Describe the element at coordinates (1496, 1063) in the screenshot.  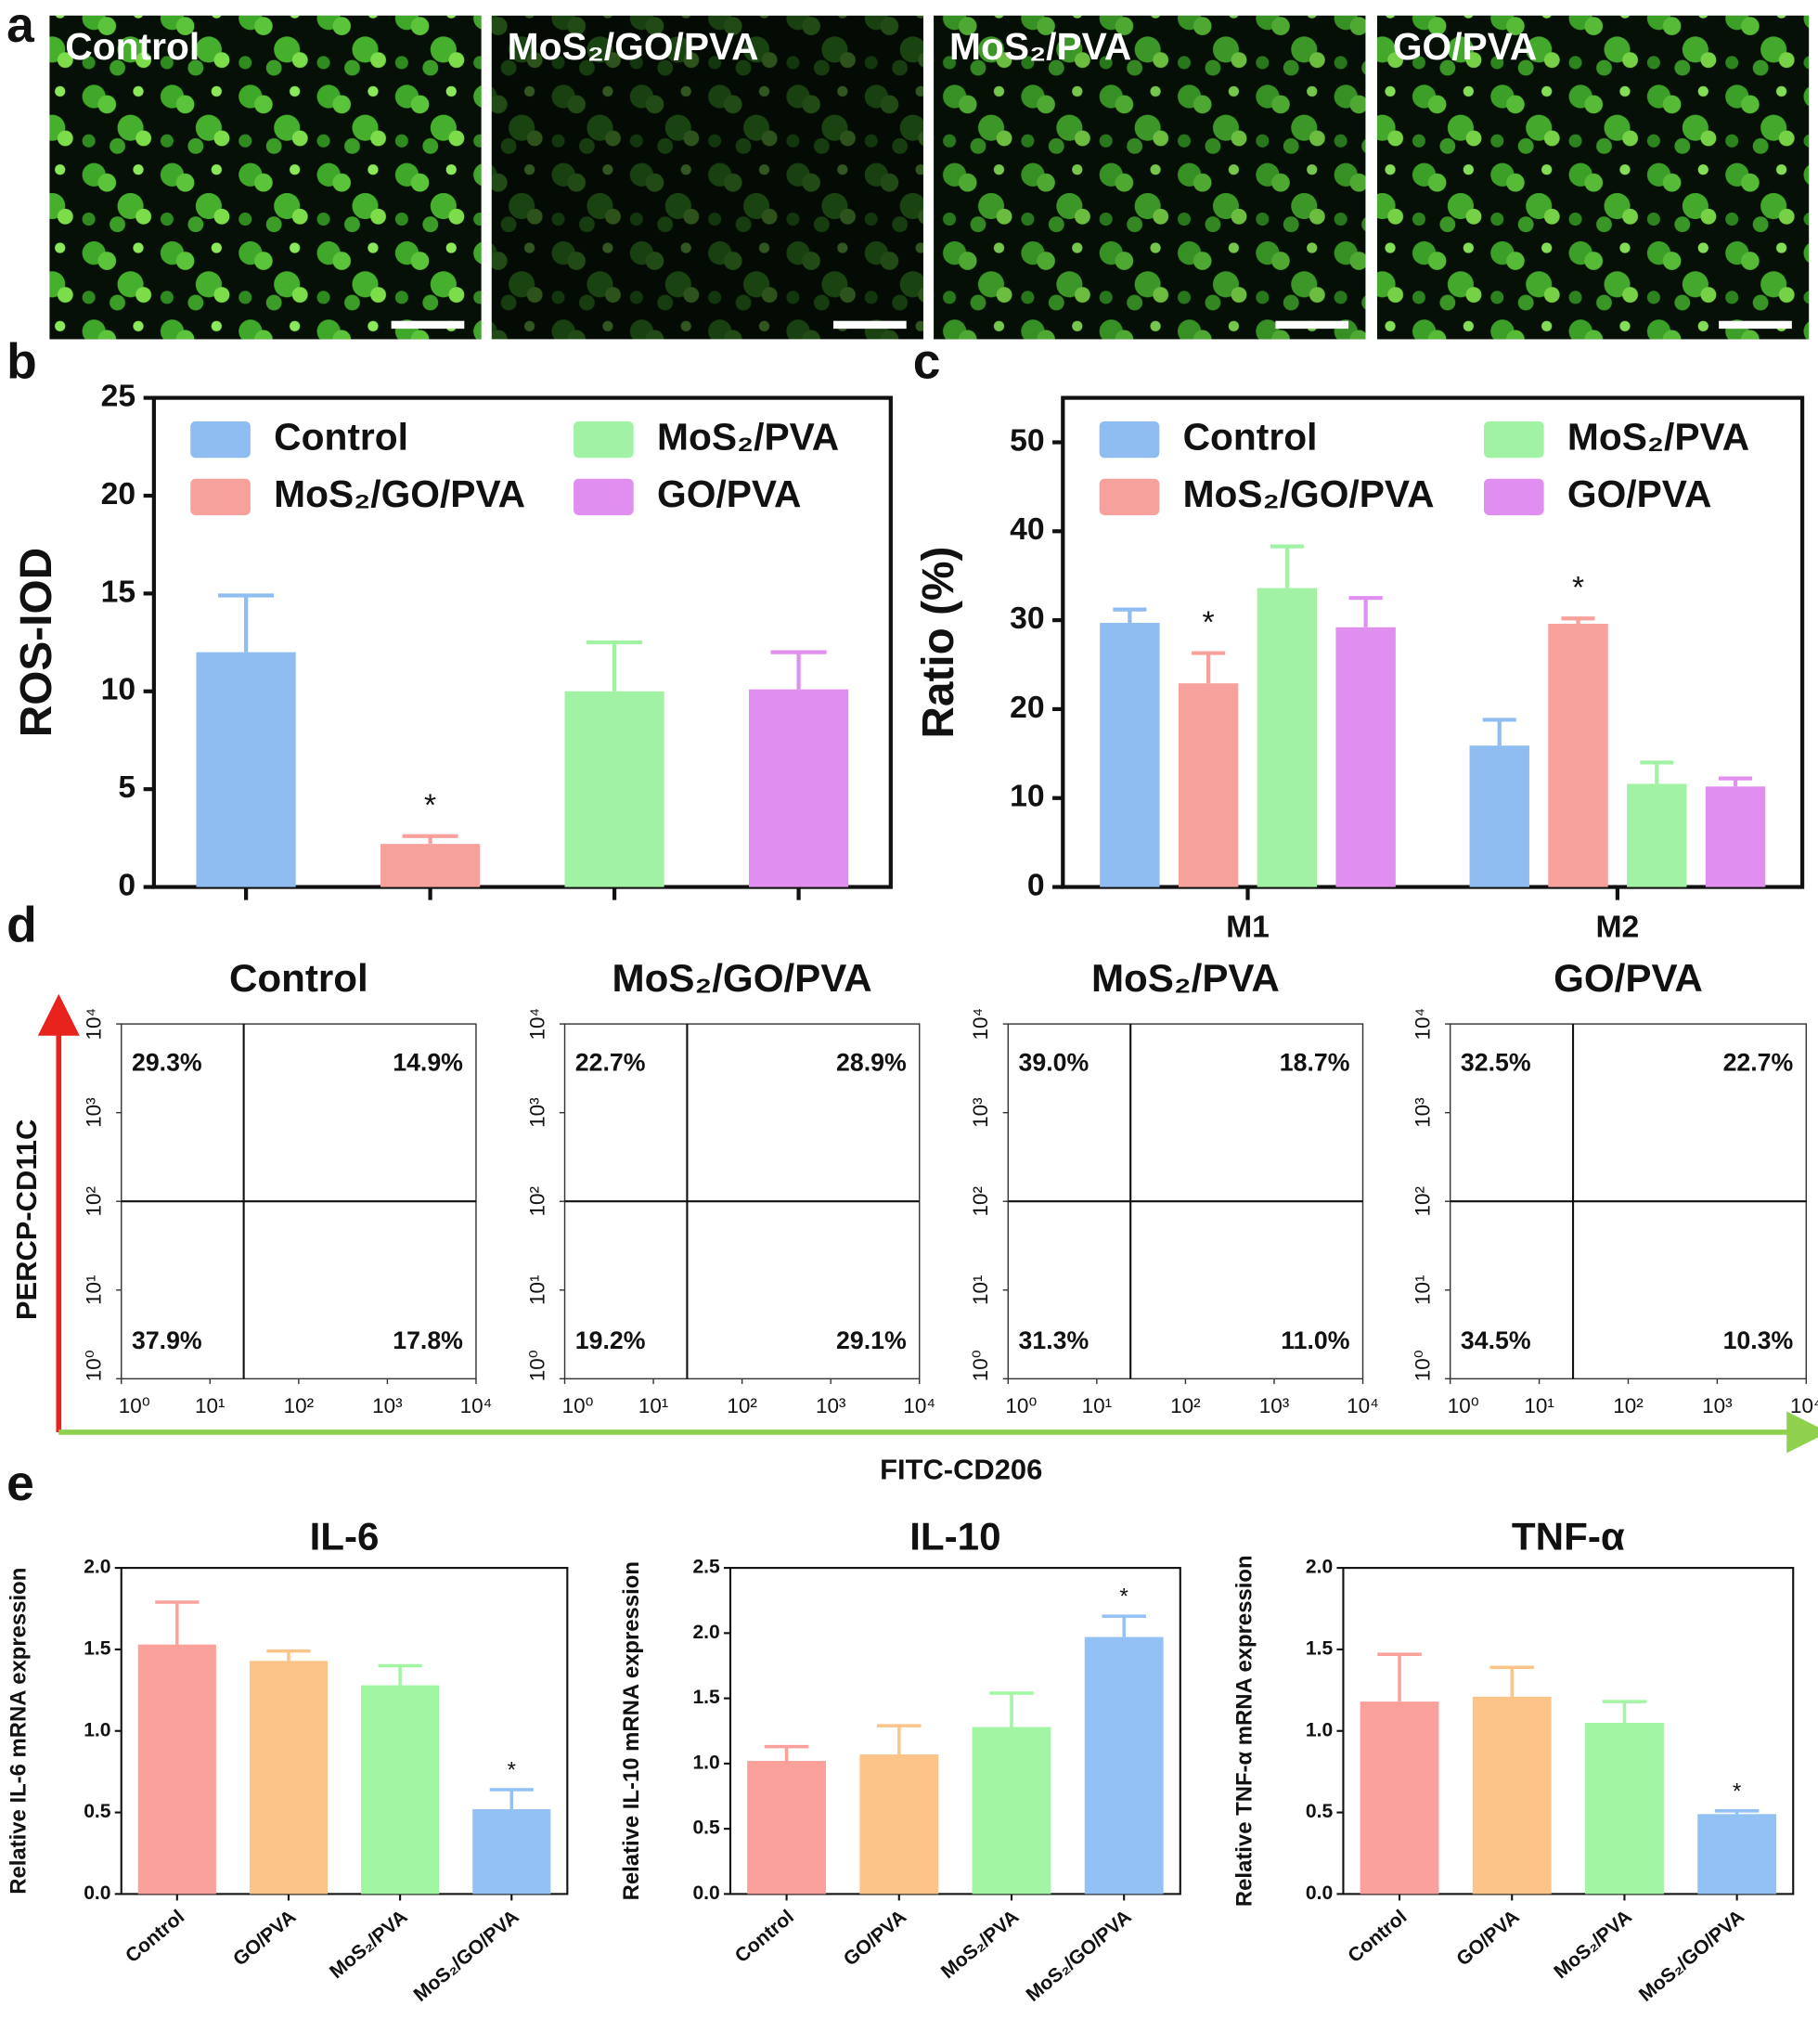
I see `quadrant-label: 32.5%` at that location.